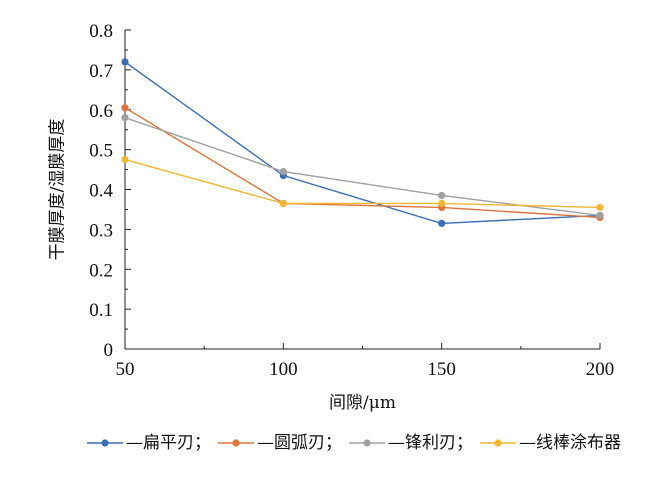 This screenshot has height=493, width=660. I want to click on x-tick-label: 150, so click(441, 369).